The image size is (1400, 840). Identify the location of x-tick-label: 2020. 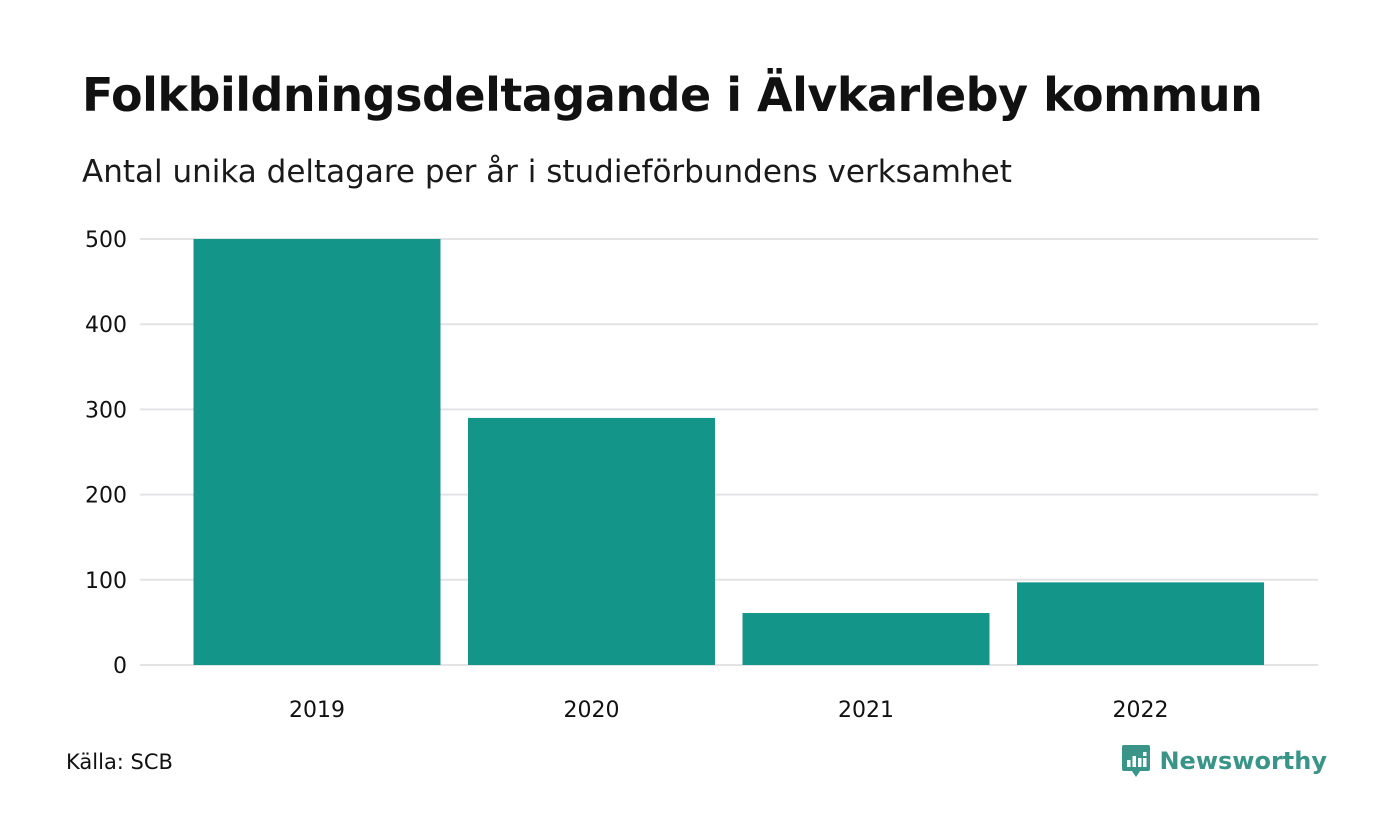
(592, 710).